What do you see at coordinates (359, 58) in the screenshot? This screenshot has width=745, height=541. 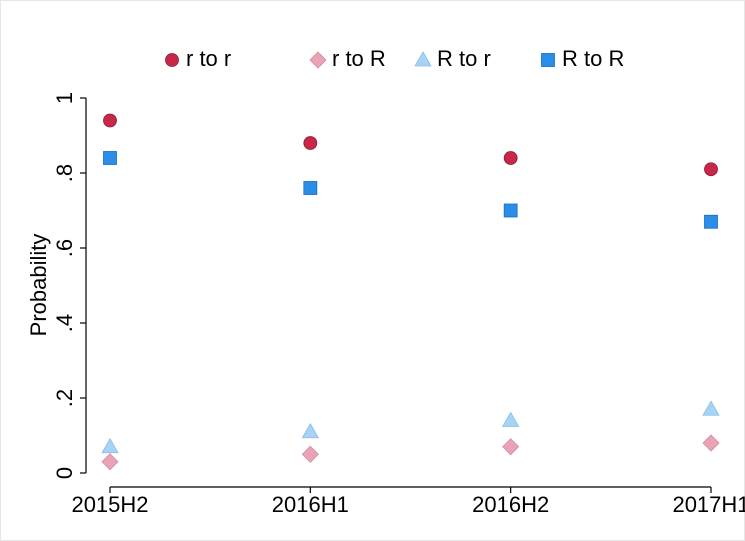 I see `legend-label: r to R` at bounding box center [359, 58].